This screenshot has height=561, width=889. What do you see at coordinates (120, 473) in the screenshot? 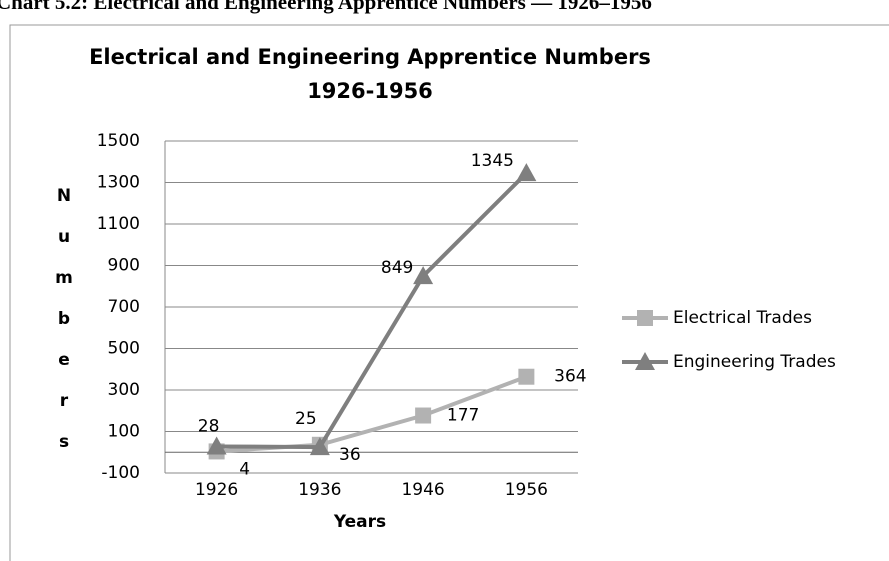
I see `y-tick-label: -100` at bounding box center [120, 473].